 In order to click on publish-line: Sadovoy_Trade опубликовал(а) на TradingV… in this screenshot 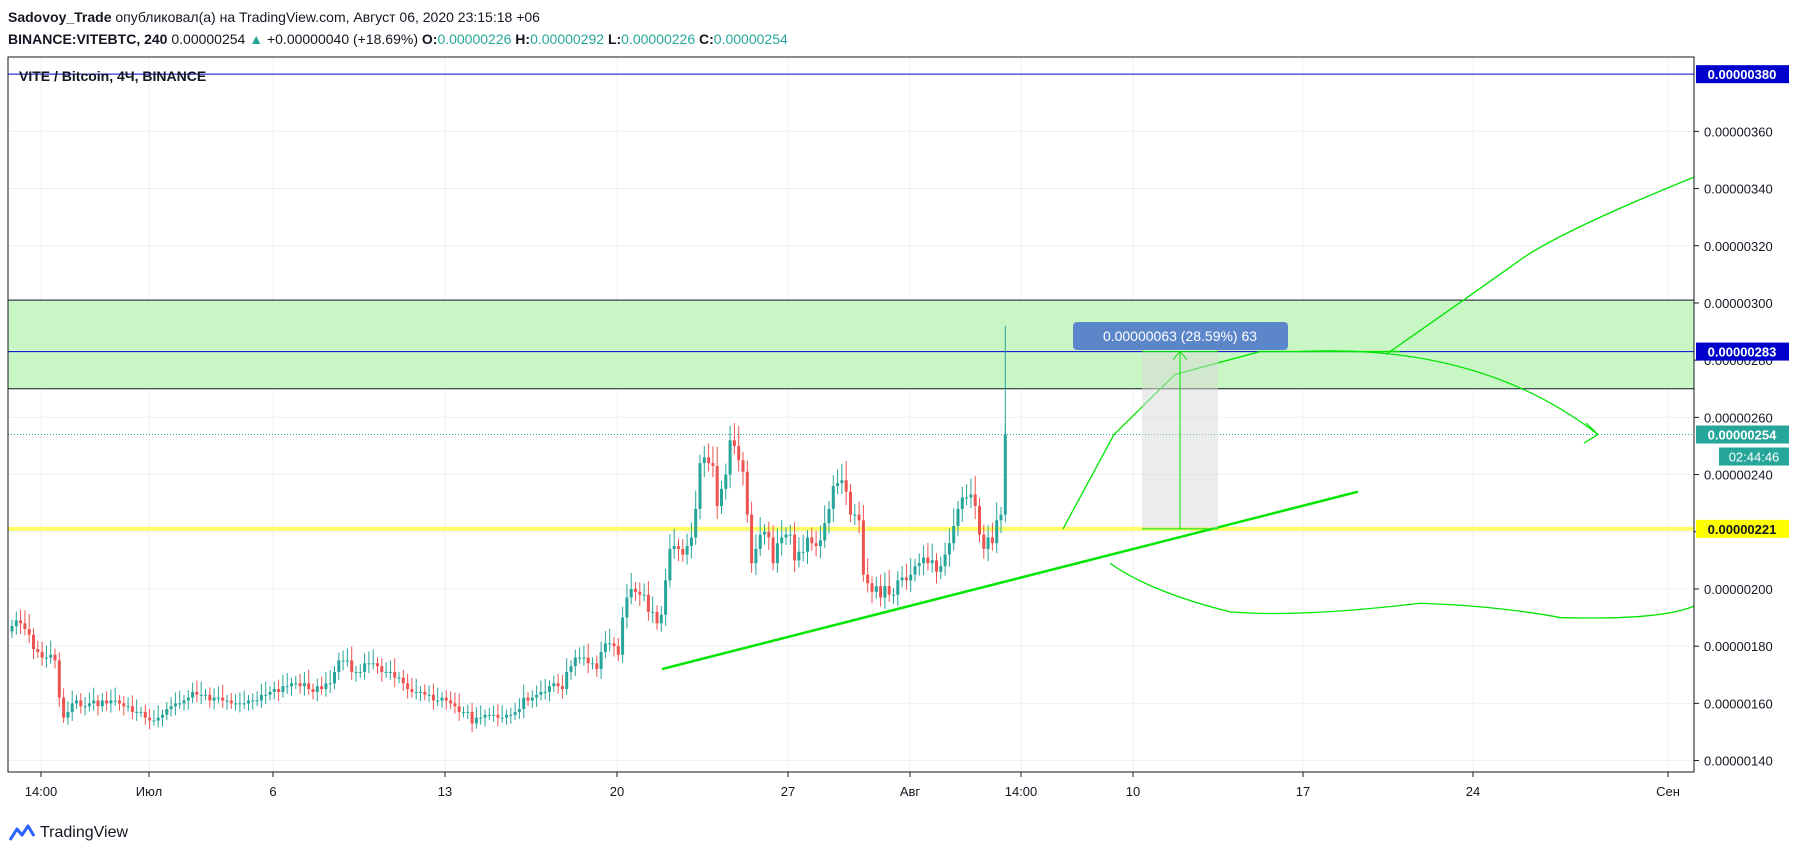, I will do `click(903, 17)`.